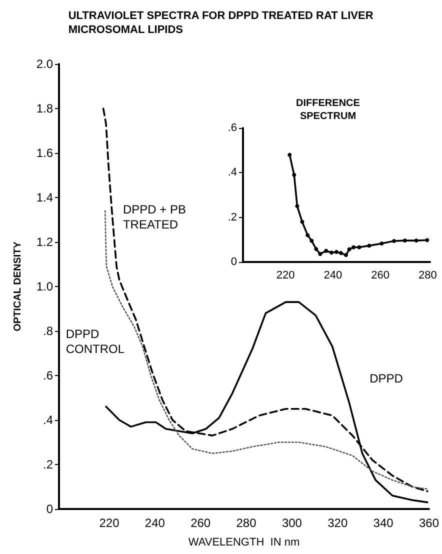 This screenshot has height=554, width=442. What do you see at coordinates (292, 523) in the screenshot?
I see `x-tick-label: 300` at bounding box center [292, 523].